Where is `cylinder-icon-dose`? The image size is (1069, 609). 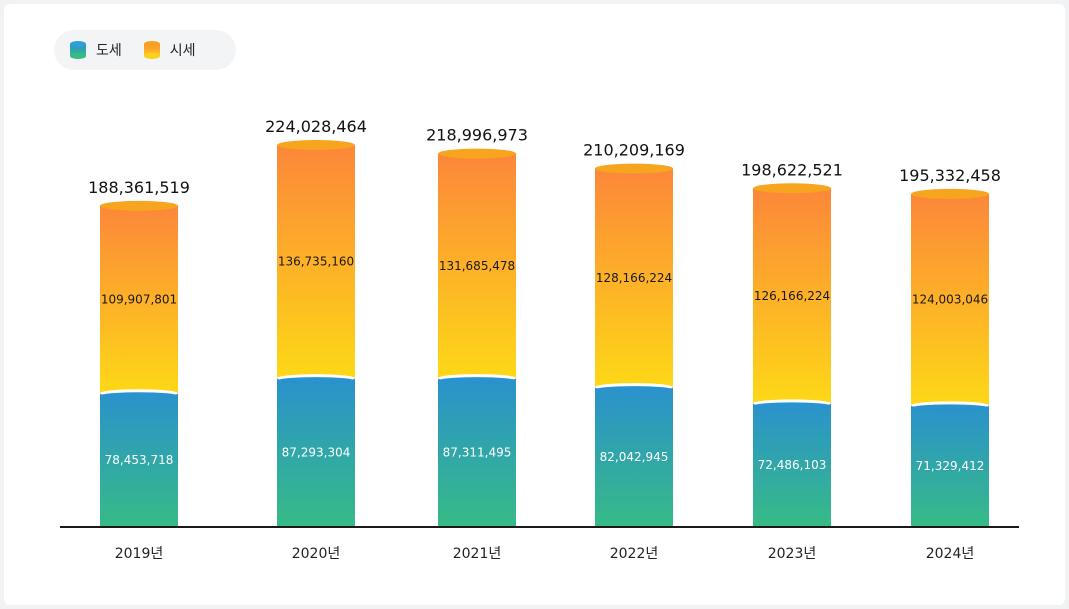 cylinder-icon-dose is located at coordinates (78, 50).